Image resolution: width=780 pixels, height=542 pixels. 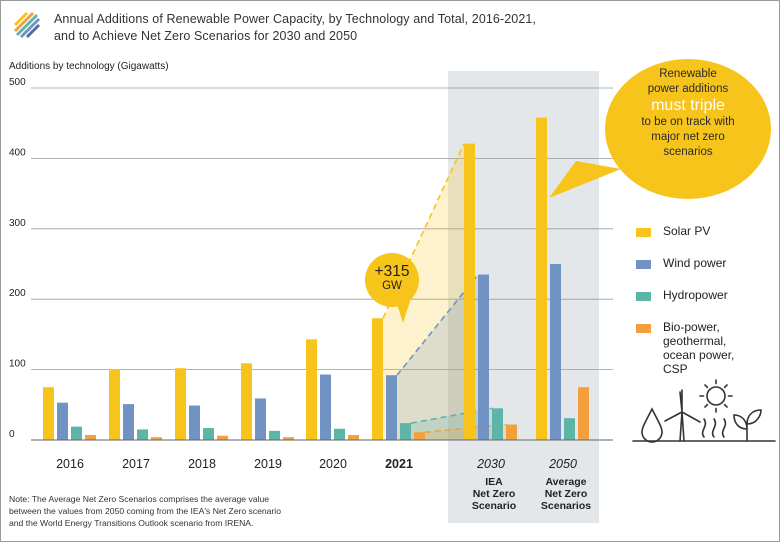 What do you see at coordinates (688, 137) in the screenshot?
I see `callout-line-4: major net zero` at bounding box center [688, 137].